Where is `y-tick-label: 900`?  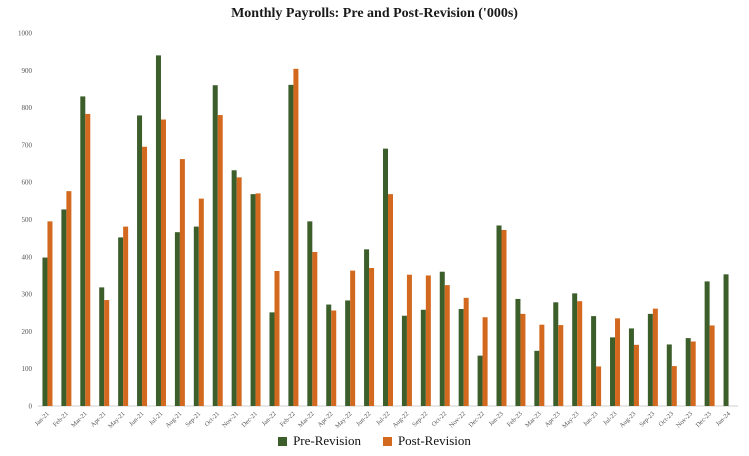 y-tick-label: 900 is located at coordinates (27, 71).